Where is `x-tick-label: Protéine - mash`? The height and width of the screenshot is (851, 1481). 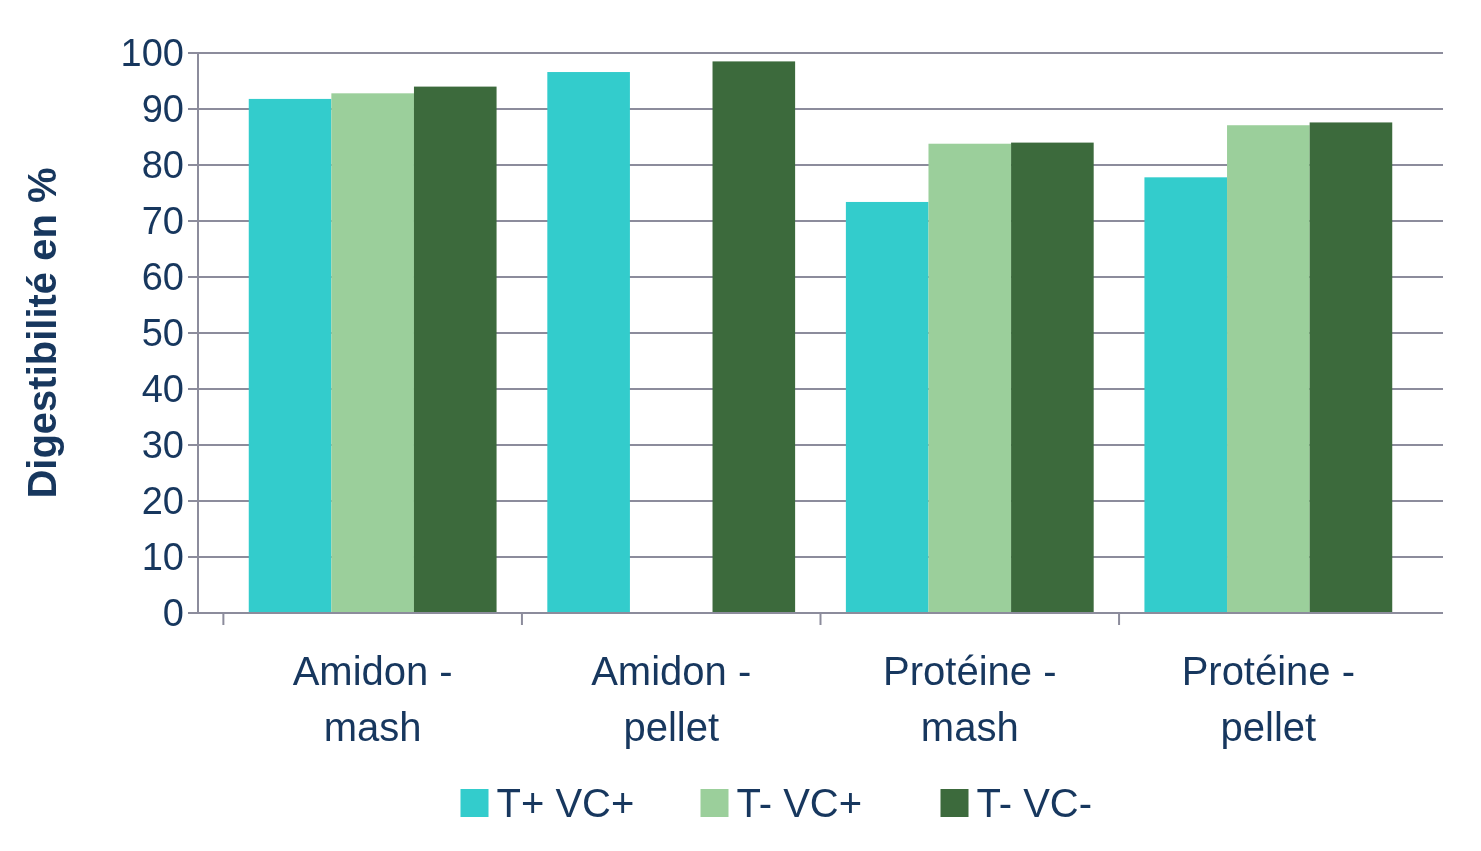 x-tick-label: Protéine - mash is located at coordinates (970, 699).